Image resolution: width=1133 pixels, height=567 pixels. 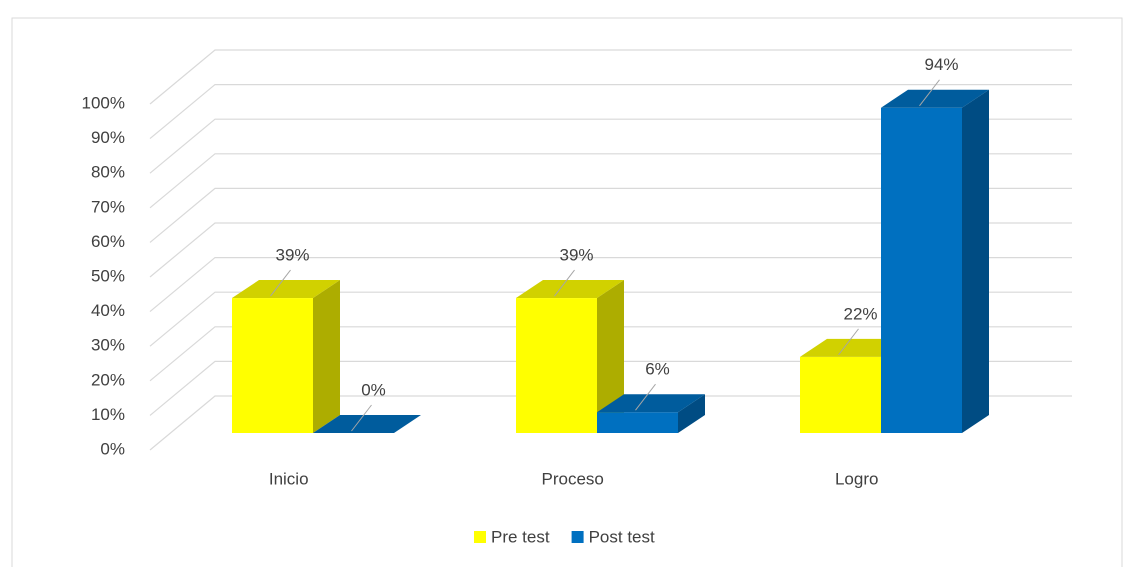 I want to click on x-tick-label: Inicio, so click(x=289, y=478).